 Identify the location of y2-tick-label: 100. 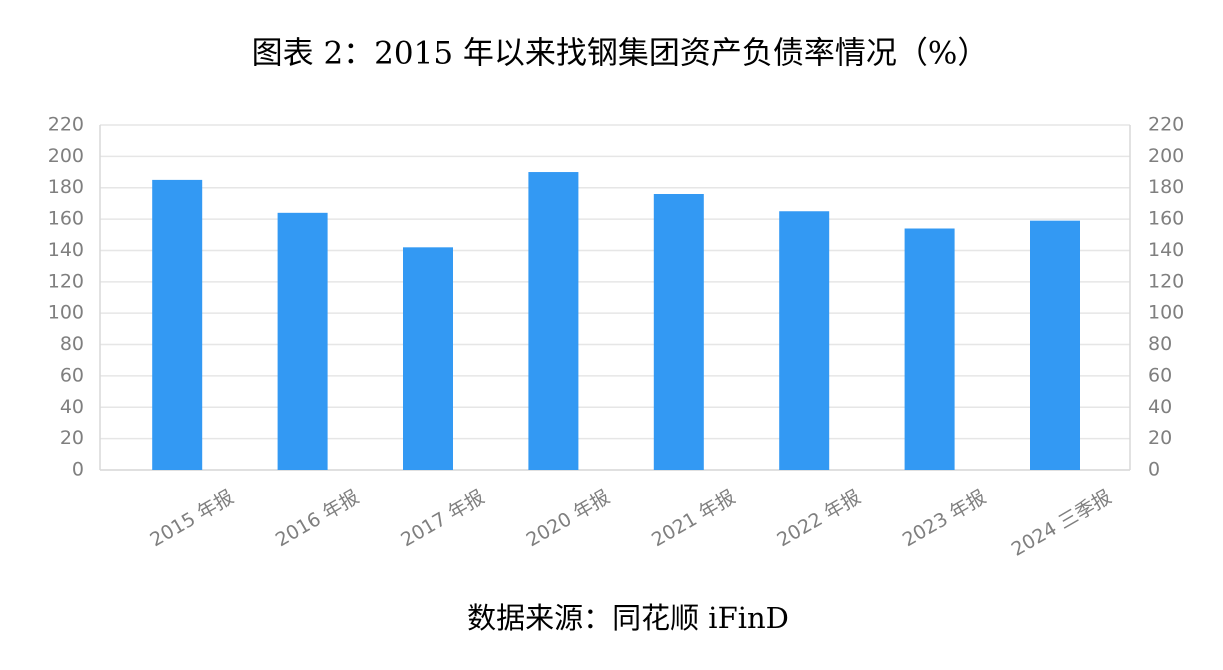
(1166, 313).